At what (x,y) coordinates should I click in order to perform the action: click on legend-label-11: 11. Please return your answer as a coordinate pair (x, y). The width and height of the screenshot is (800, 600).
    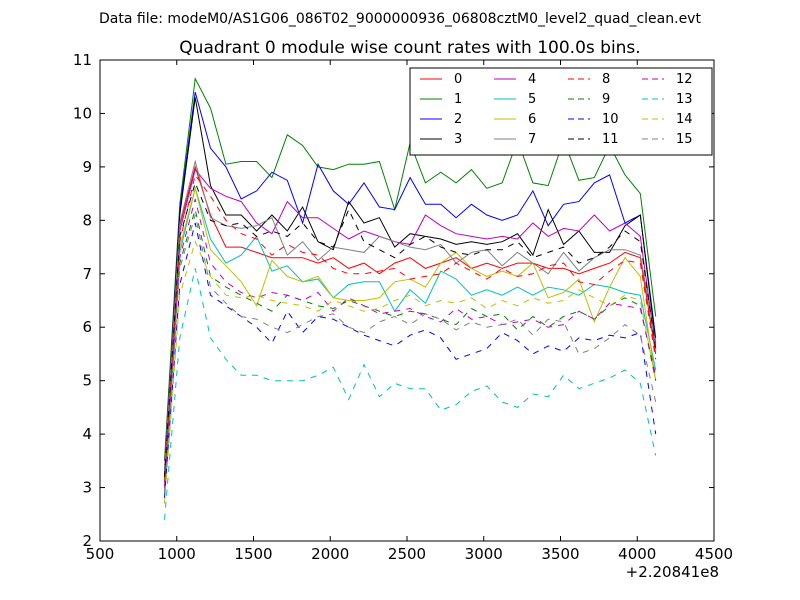
    Looking at the image, I should click on (610, 139).